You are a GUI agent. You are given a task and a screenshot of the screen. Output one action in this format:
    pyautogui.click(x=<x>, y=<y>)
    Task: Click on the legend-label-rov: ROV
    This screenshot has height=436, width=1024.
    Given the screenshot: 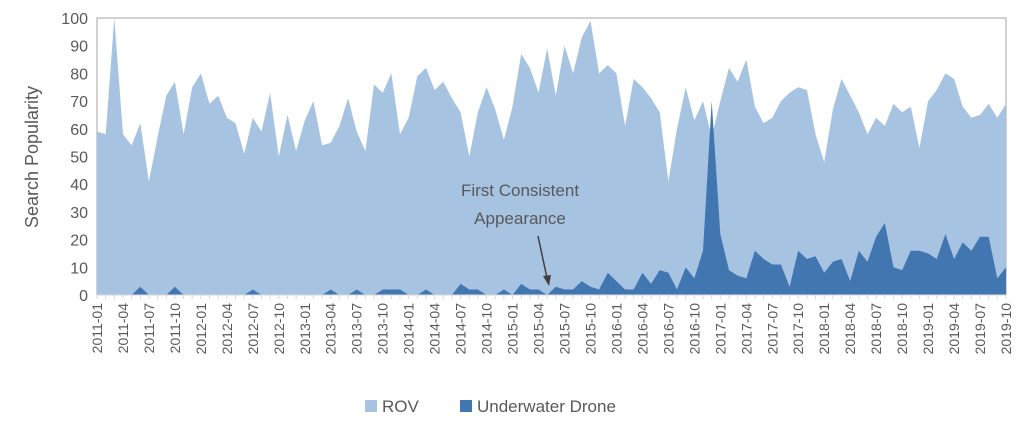 What is the action you would take?
    pyautogui.click(x=401, y=406)
    